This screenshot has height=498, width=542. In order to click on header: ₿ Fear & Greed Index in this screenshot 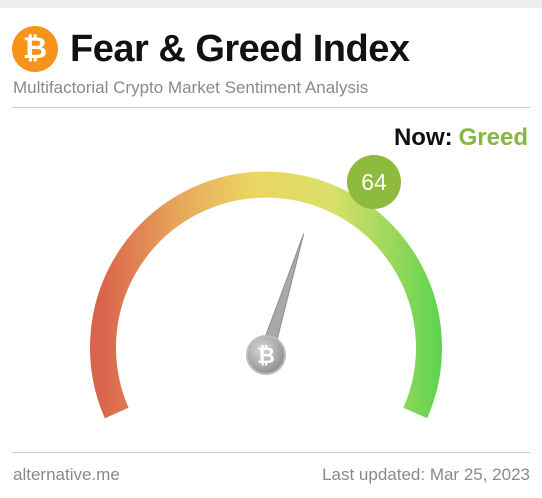, I will do `click(211, 49)`.